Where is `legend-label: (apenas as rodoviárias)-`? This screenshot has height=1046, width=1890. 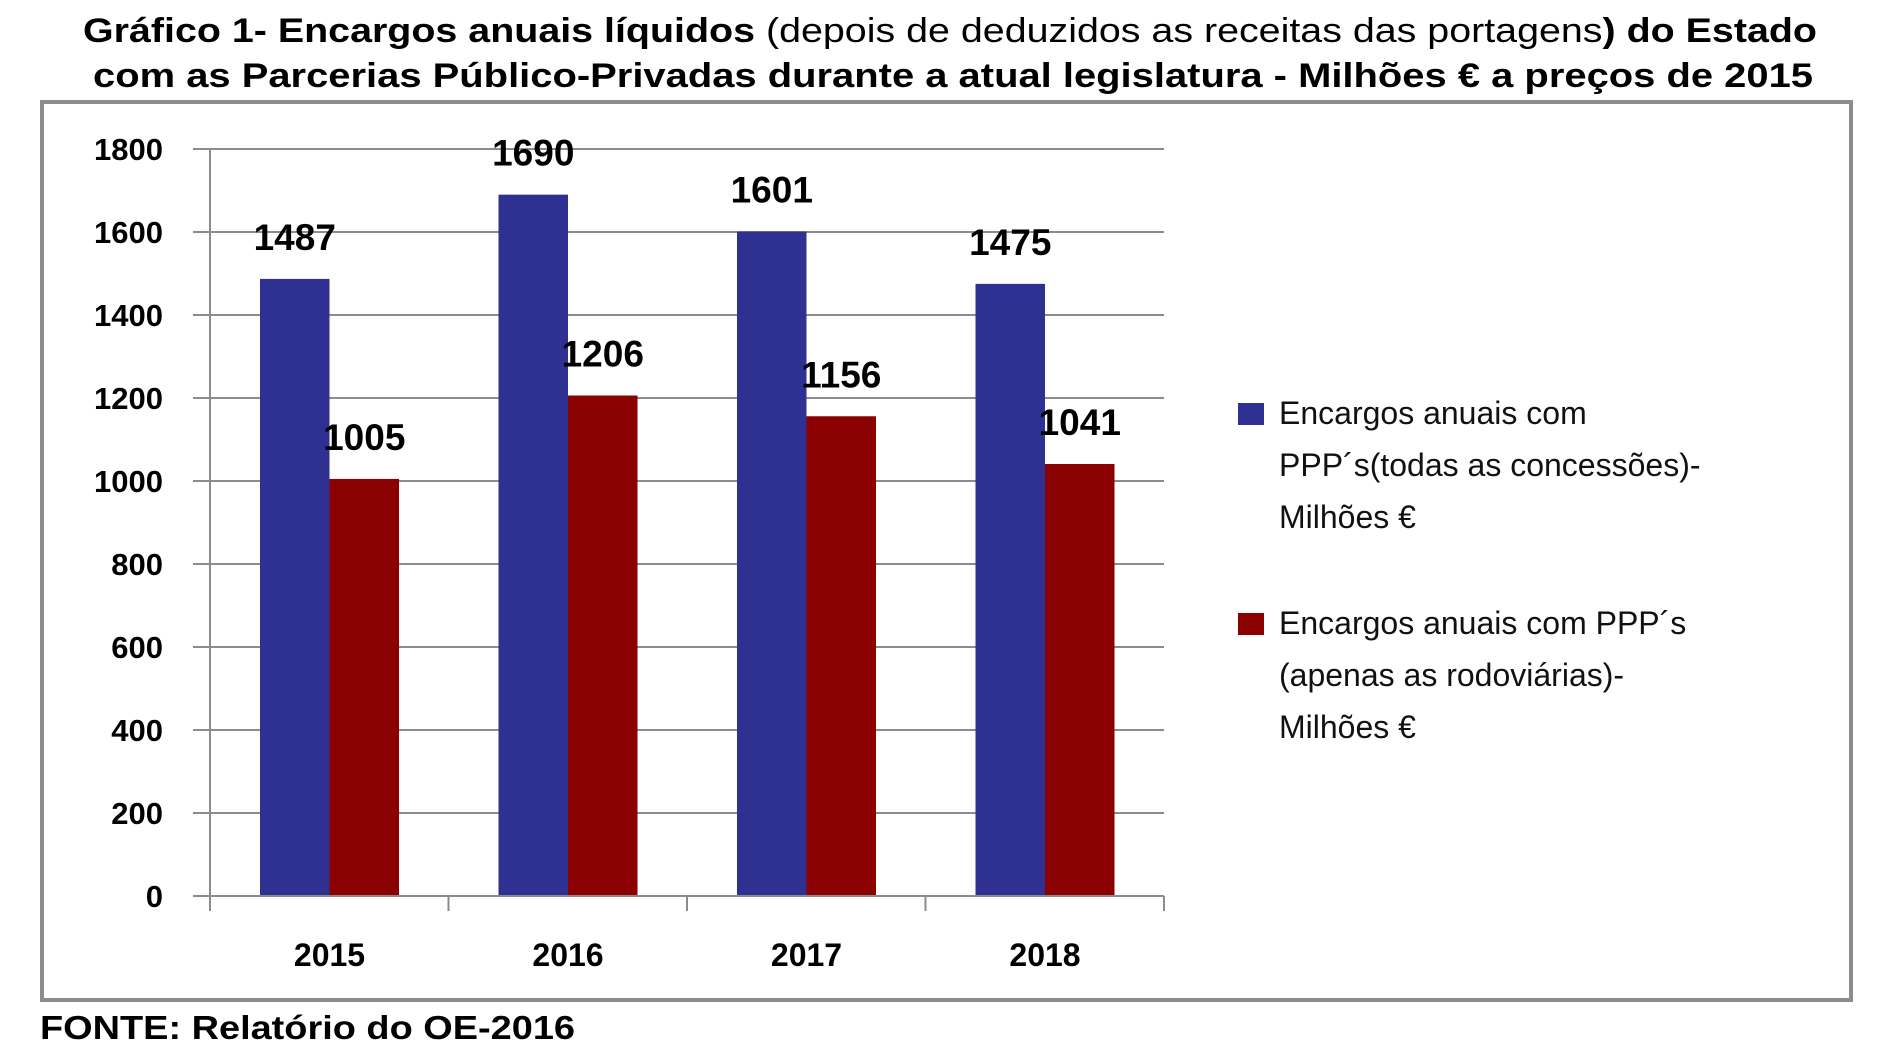 legend-label: (apenas as rodoviárias)- is located at coordinates (1451, 675).